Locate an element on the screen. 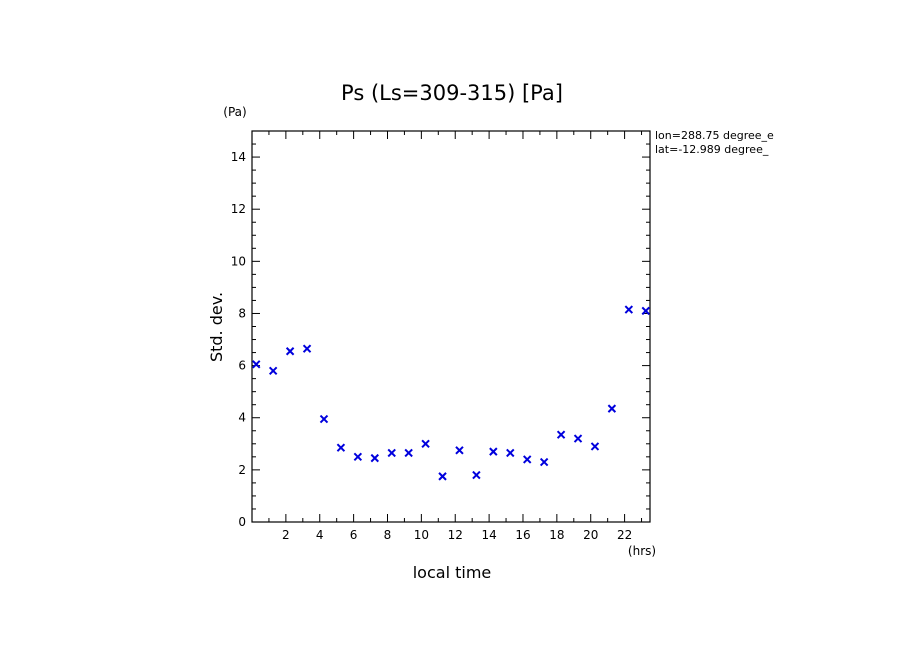  x-axis-unit: (hrs) is located at coordinates (642, 551).